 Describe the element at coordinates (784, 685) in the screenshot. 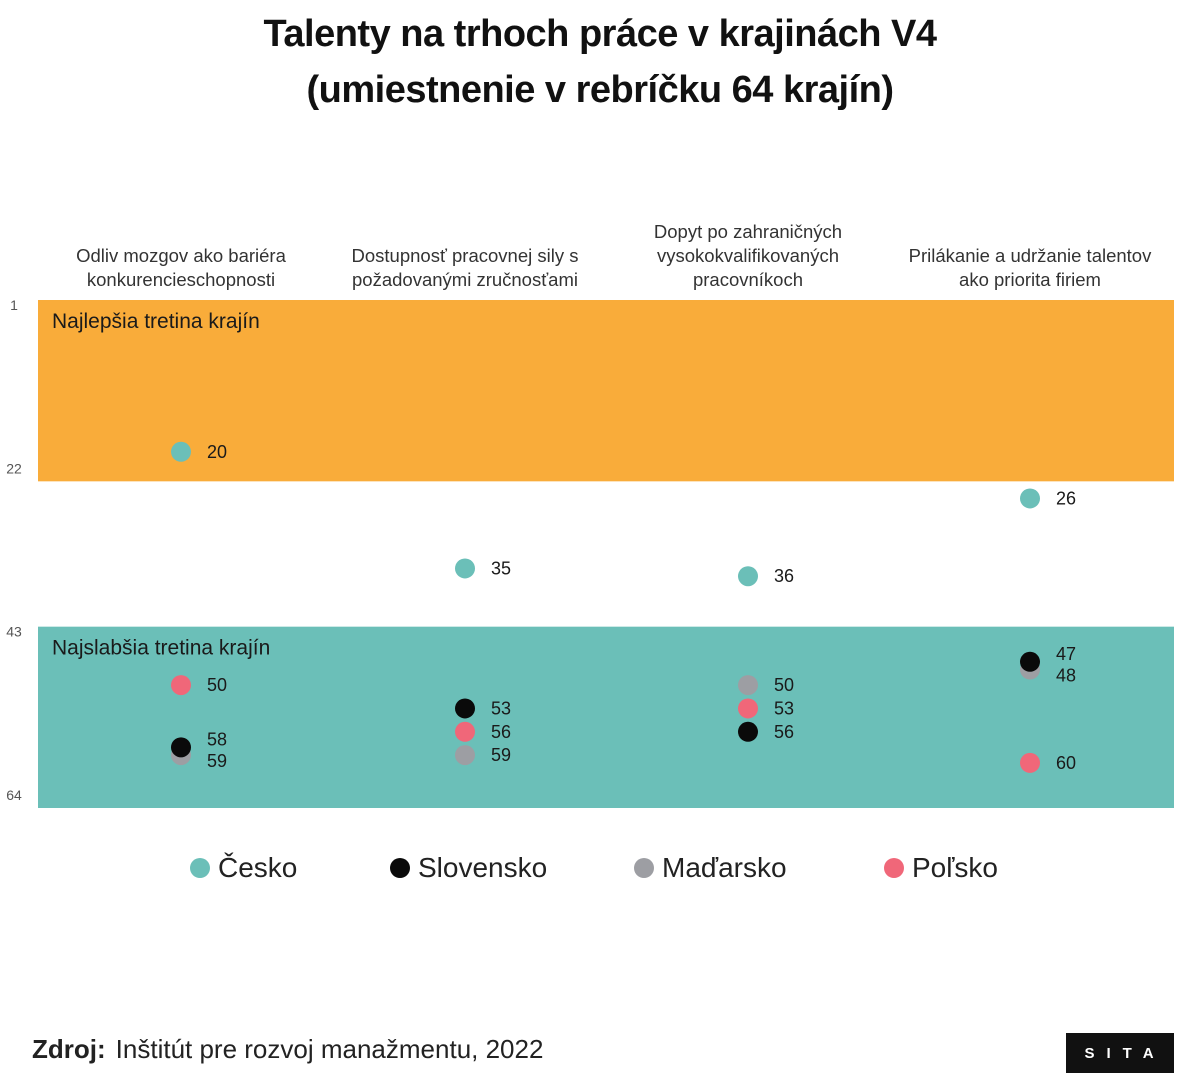

I see `data-label-maďarsko: 50` at that location.